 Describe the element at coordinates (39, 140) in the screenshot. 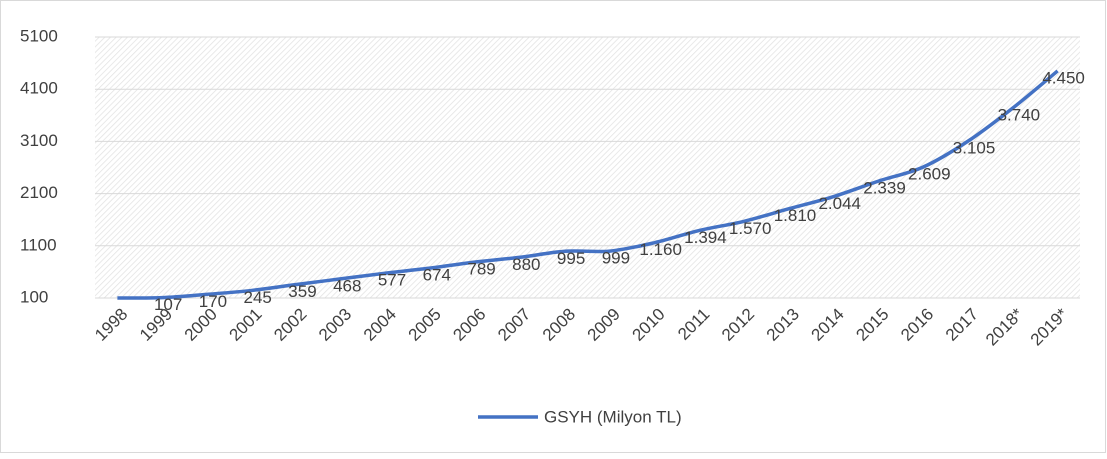

I see `y-tick-label: 3100` at that location.